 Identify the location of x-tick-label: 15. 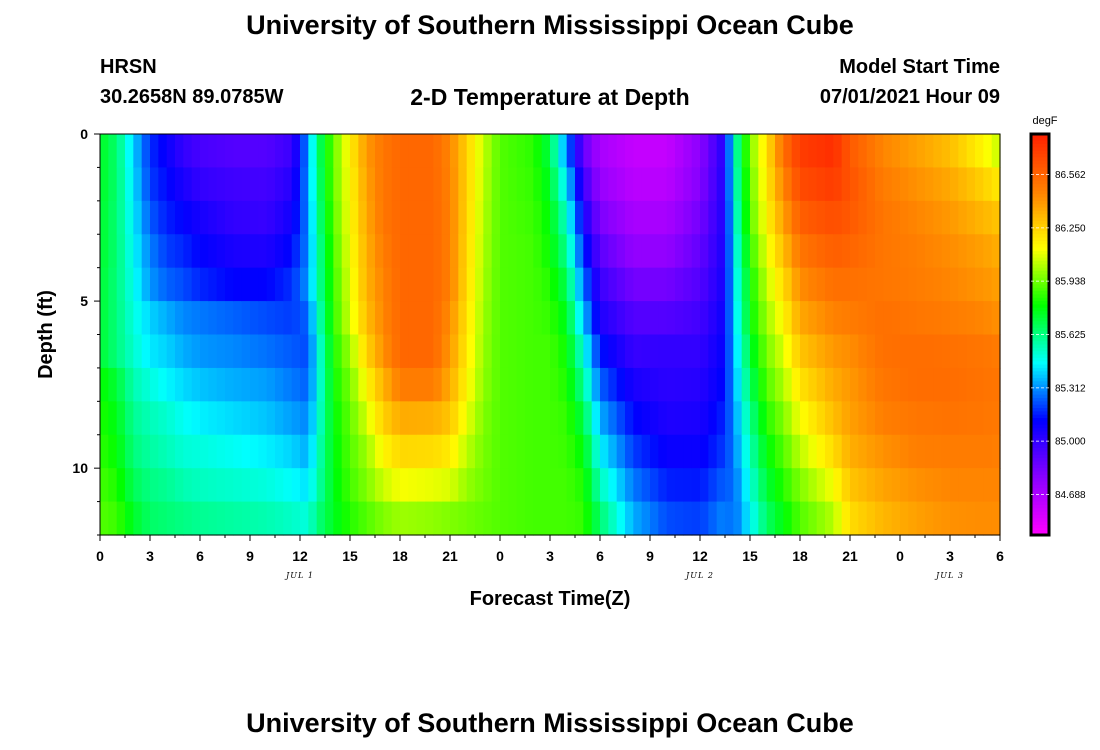
(350, 556).